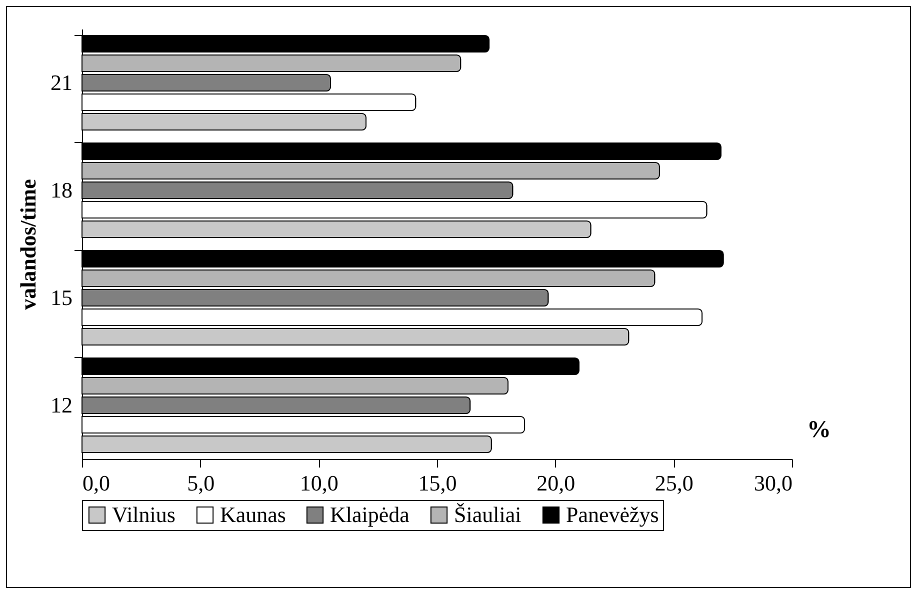  What do you see at coordinates (61, 297) in the screenshot?
I see `y-tick-label: 15` at bounding box center [61, 297].